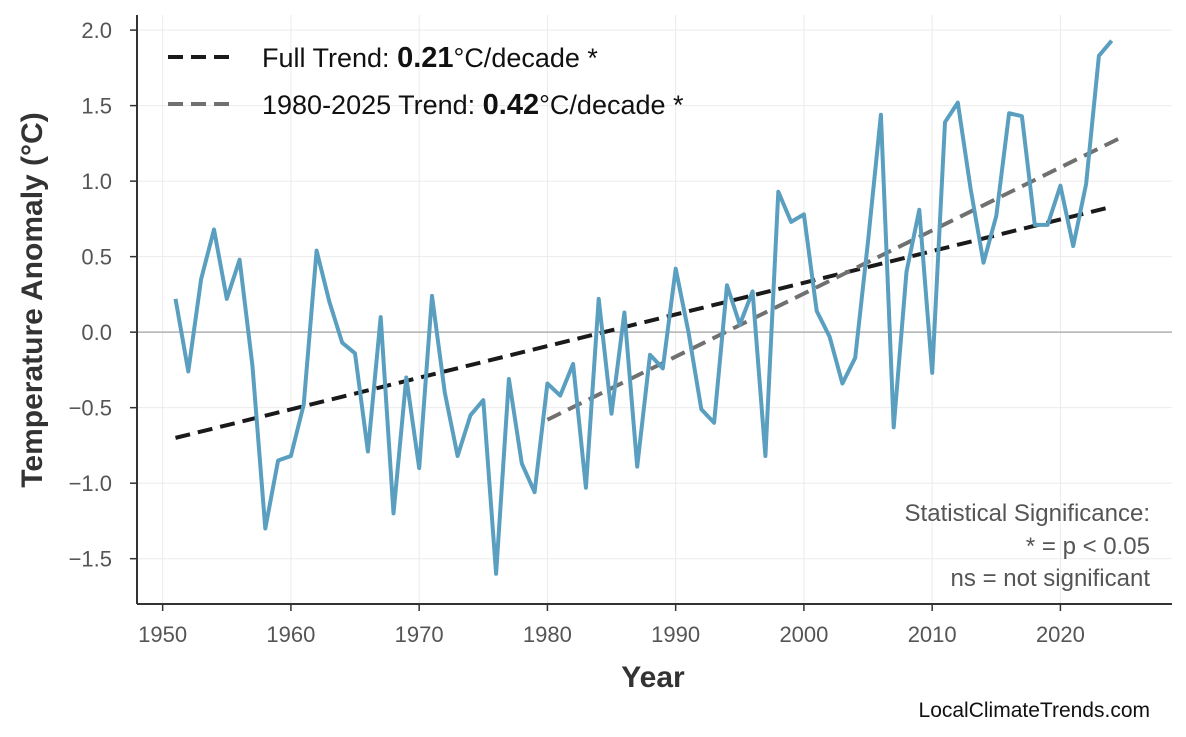 Image resolution: width=1186 pixels, height=737 pixels. I want to click on y-axis-label: Temperature Anomaly (°C), so click(32, 299).